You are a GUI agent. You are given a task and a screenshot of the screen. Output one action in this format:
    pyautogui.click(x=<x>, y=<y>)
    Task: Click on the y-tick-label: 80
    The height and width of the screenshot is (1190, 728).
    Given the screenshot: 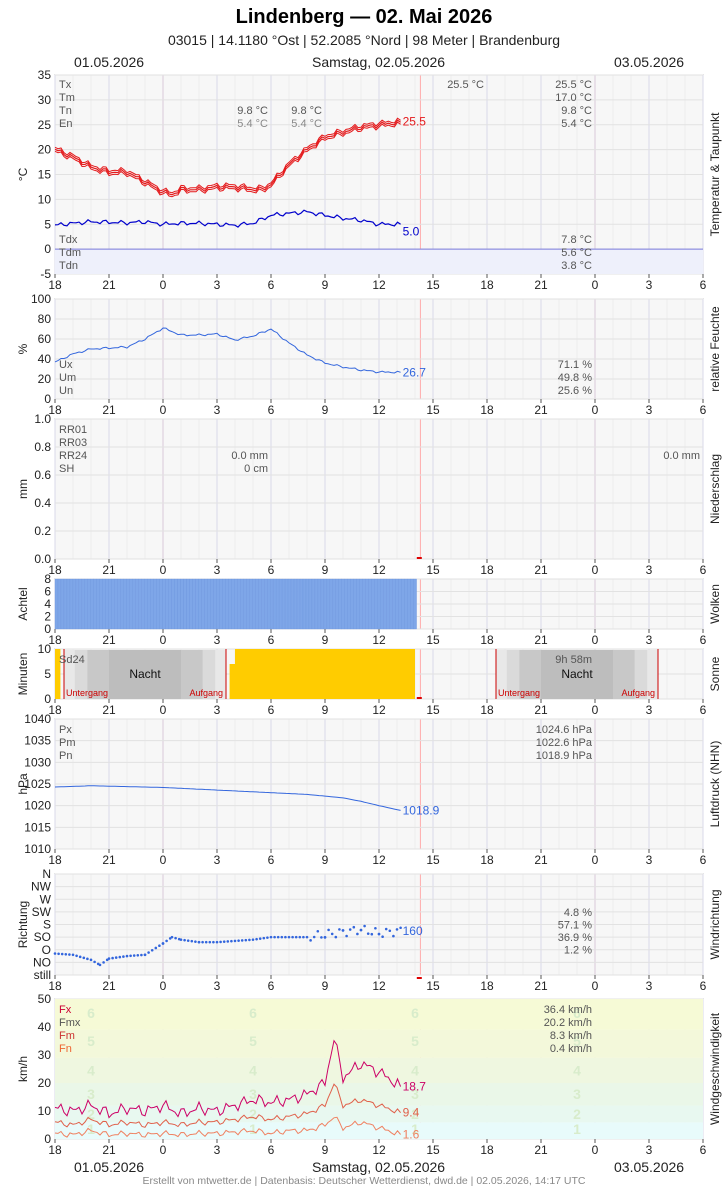 What is the action you would take?
    pyautogui.click(x=45, y=319)
    